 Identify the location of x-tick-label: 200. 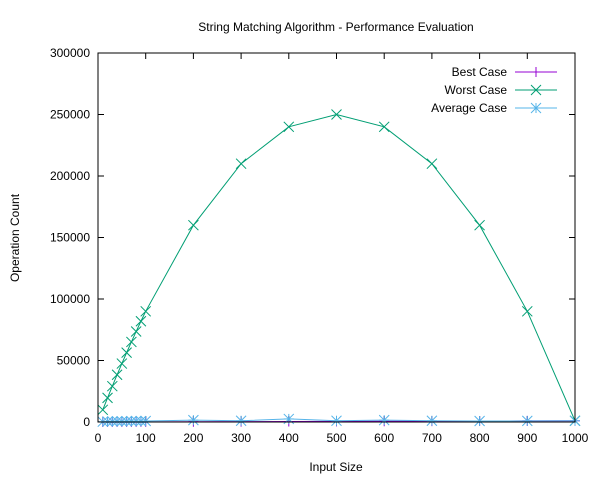
(193, 438).